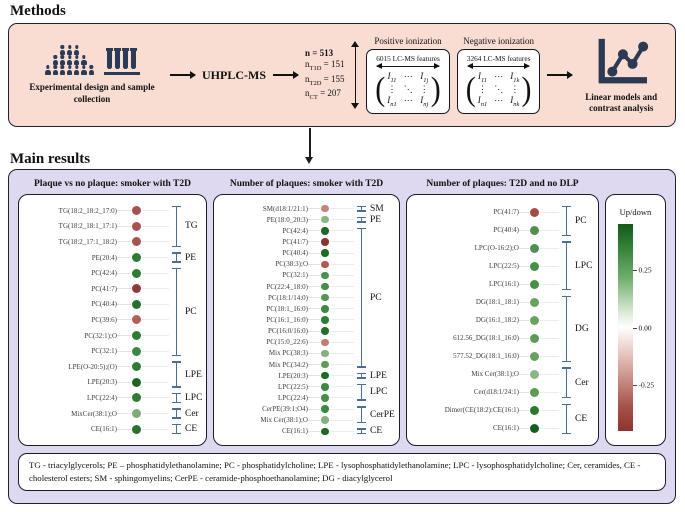  I want to click on color-gradient-bar, so click(625, 327).